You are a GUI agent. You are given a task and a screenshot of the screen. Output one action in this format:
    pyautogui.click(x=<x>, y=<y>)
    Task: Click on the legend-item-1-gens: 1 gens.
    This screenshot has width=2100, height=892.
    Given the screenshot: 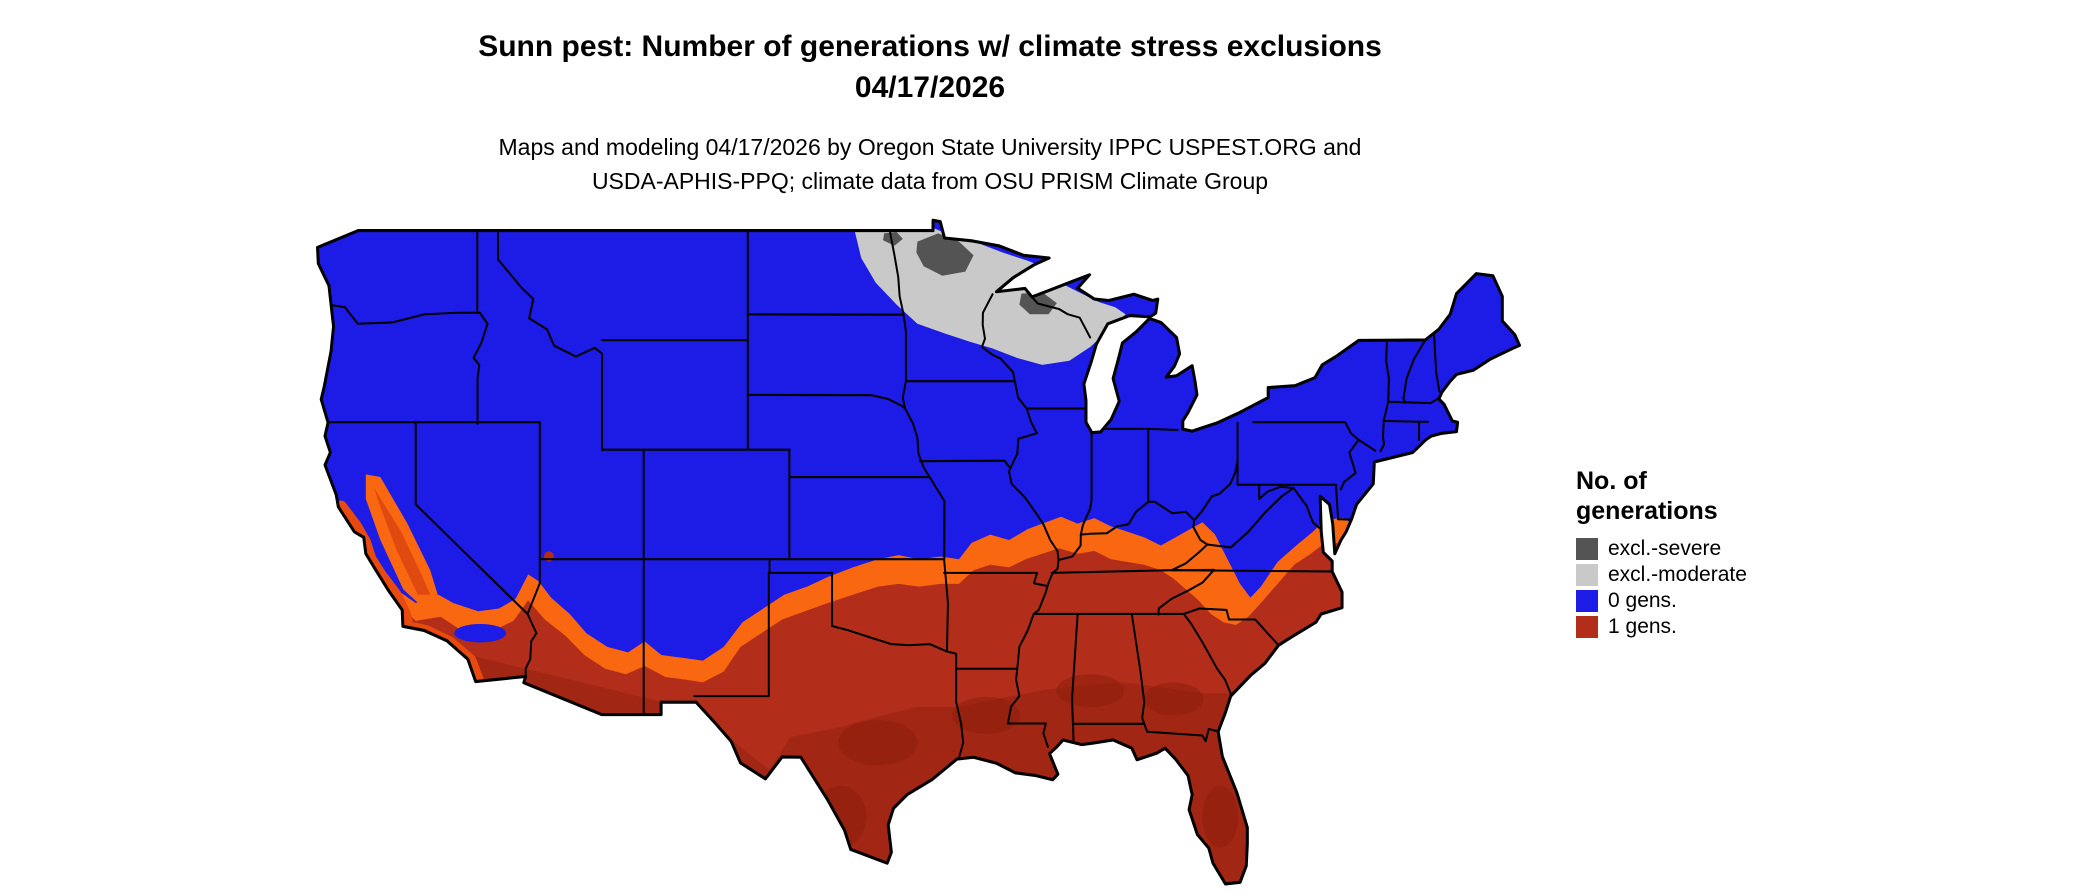 What is the action you would take?
    pyautogui.click(x=1661, y=627)
    